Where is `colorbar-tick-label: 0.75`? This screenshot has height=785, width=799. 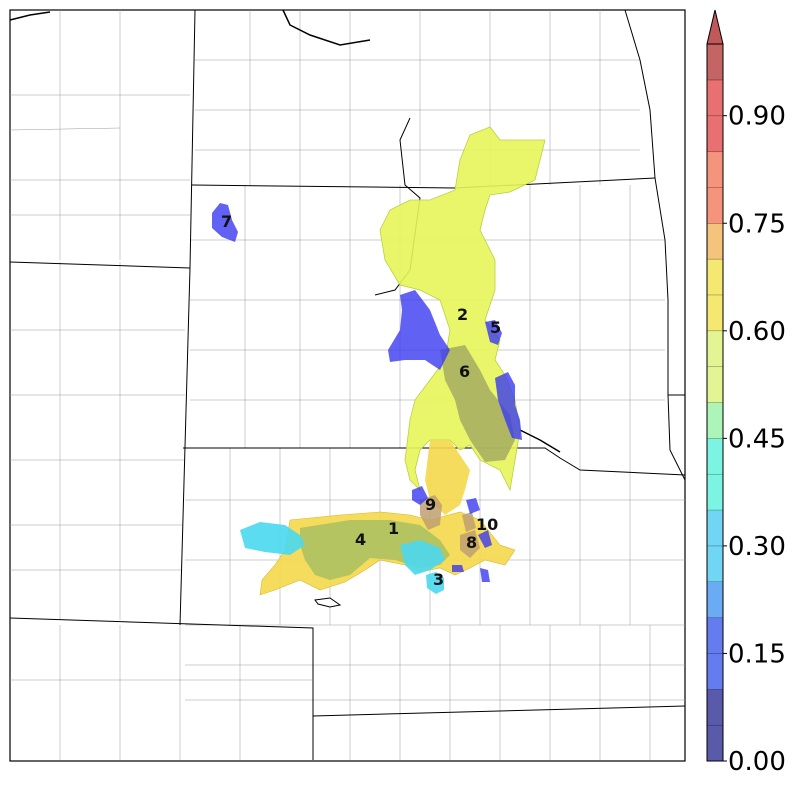 colorbar-tick-label: 0.75 is located at coordinates (757, 224).